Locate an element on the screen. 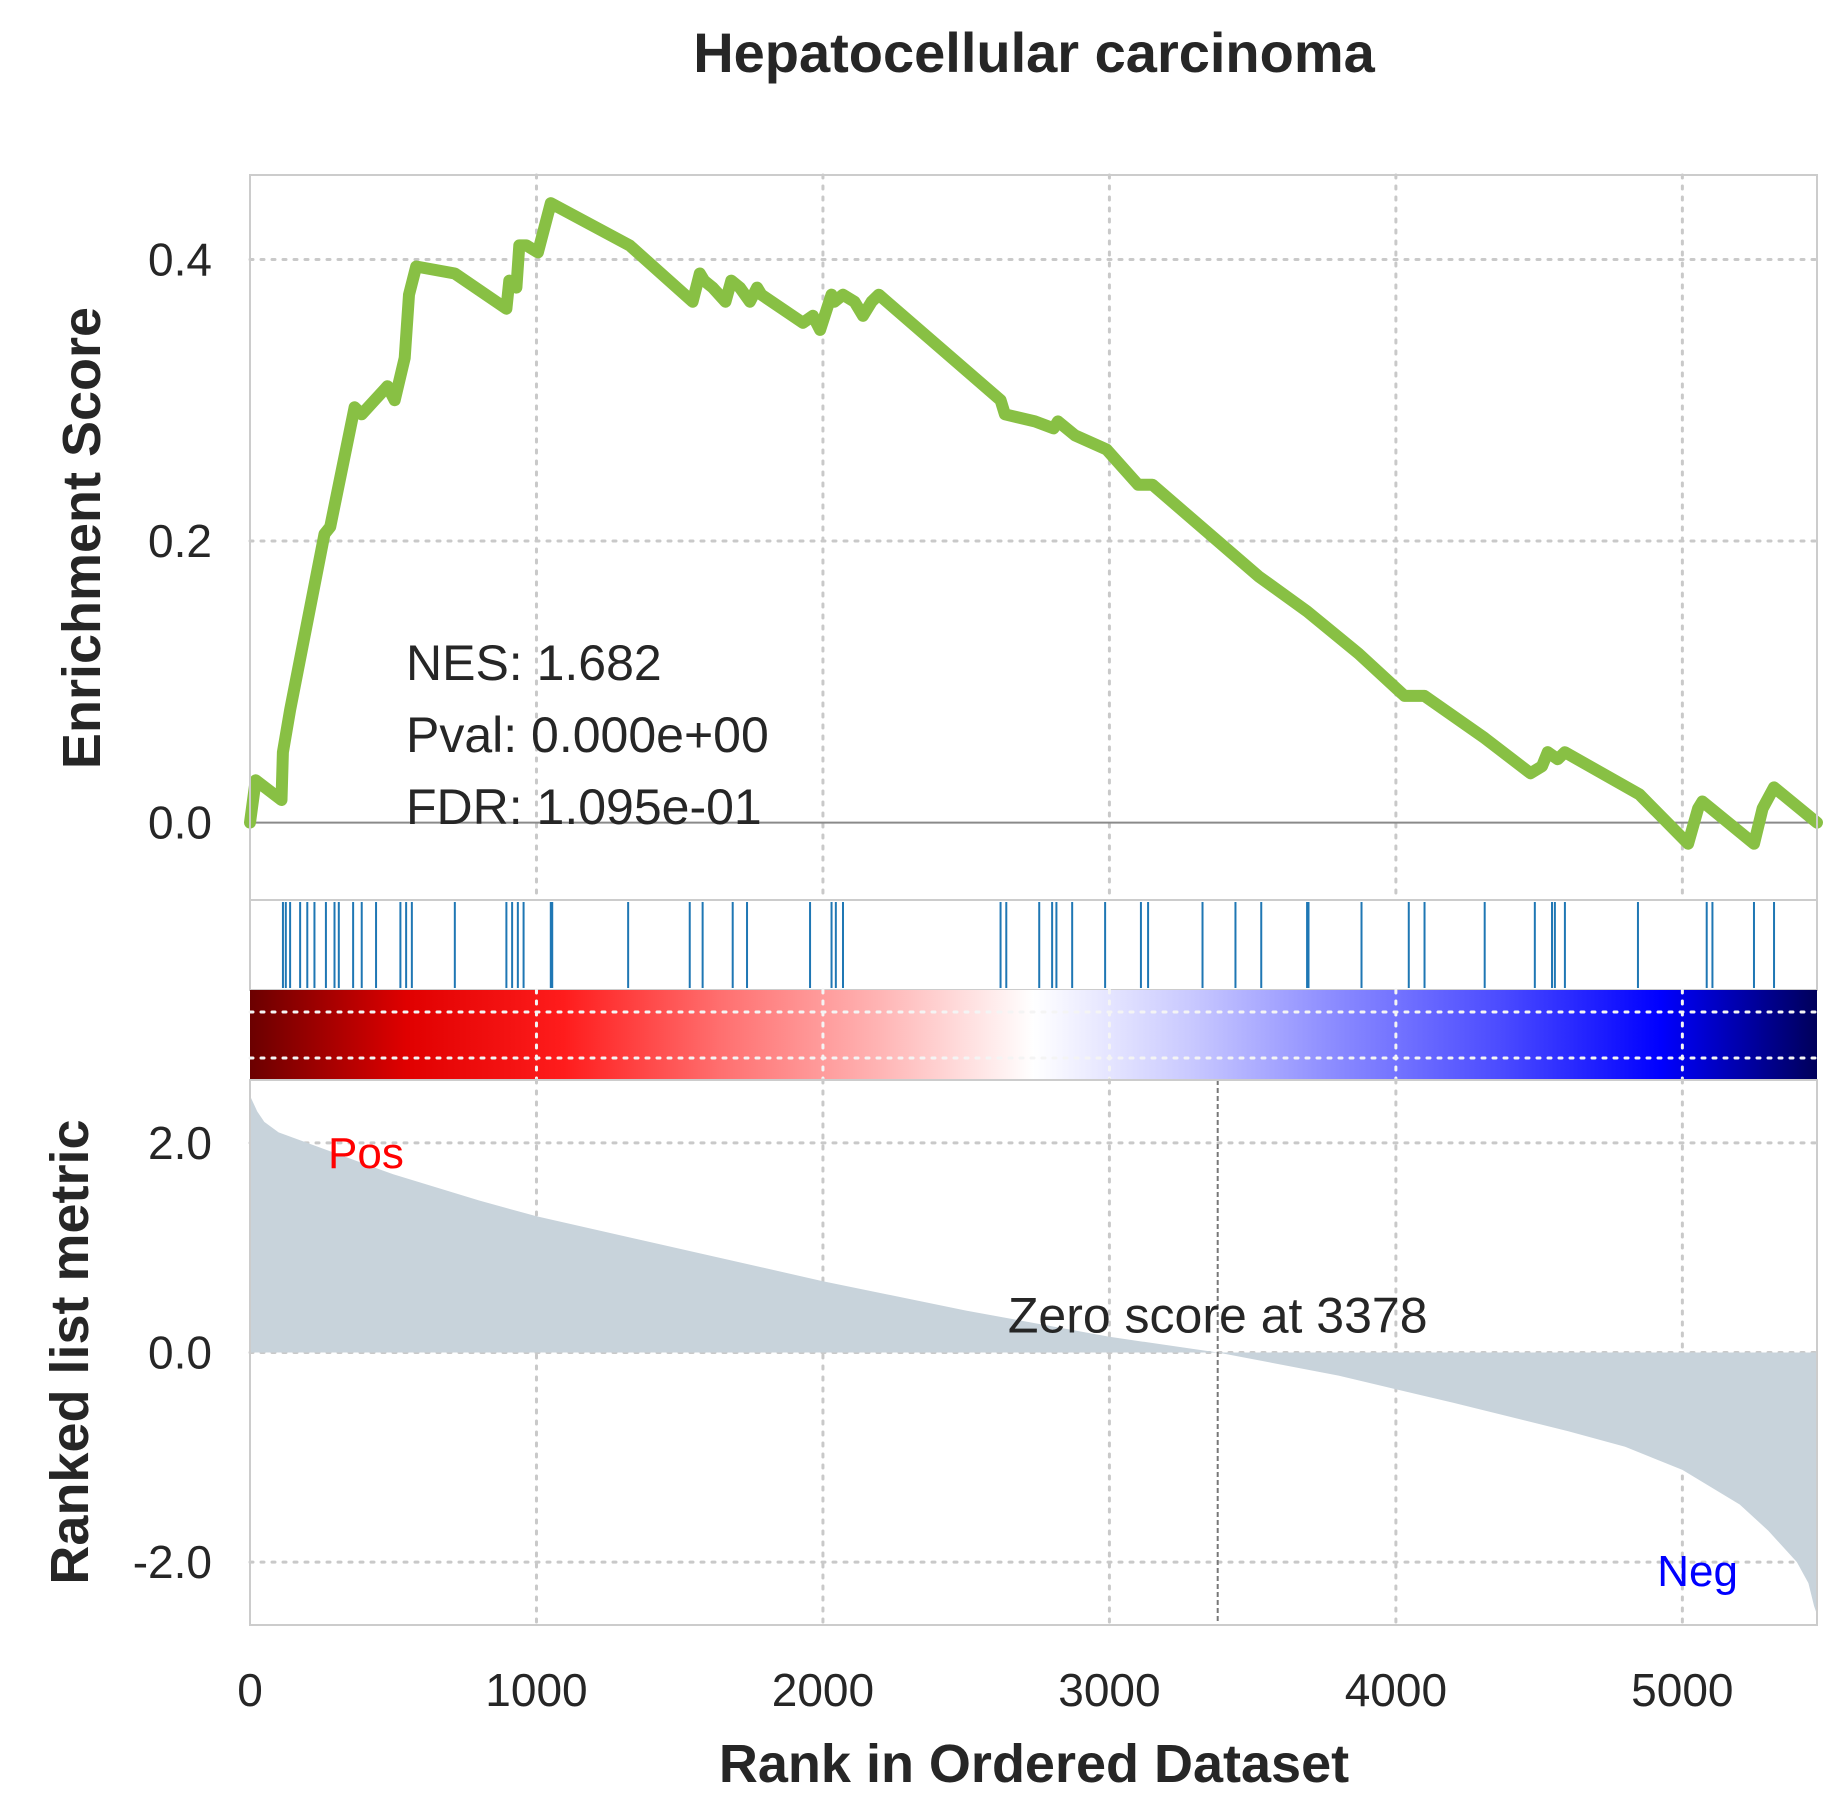  ranked-y-tick-label: 0.0 is located at coordinates (180, 1353).